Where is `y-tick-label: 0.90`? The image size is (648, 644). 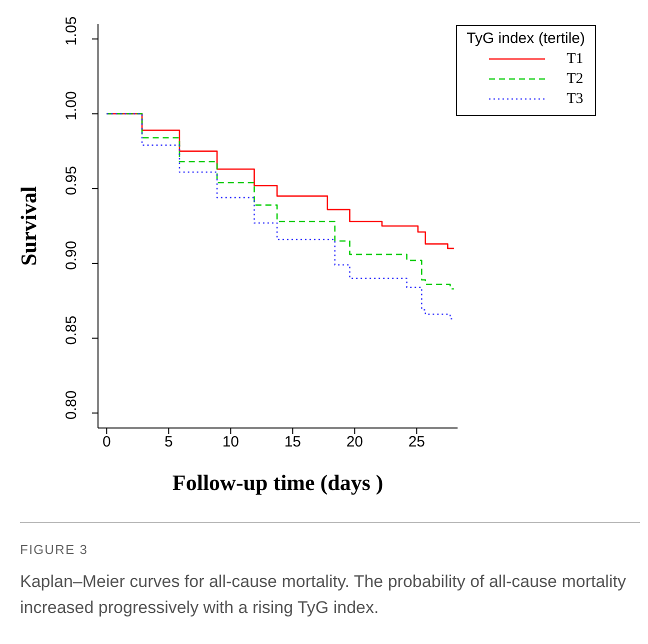 y-tick-label: 0.90 is located at coordinates (71, 255).